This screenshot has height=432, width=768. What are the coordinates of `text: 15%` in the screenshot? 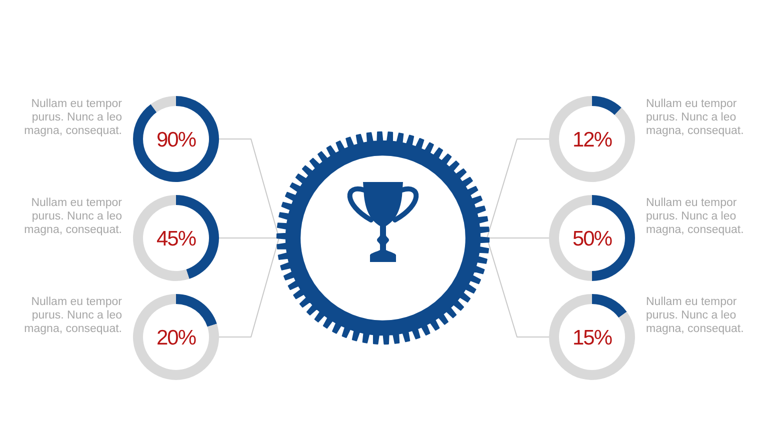 It's located at (592, 338).